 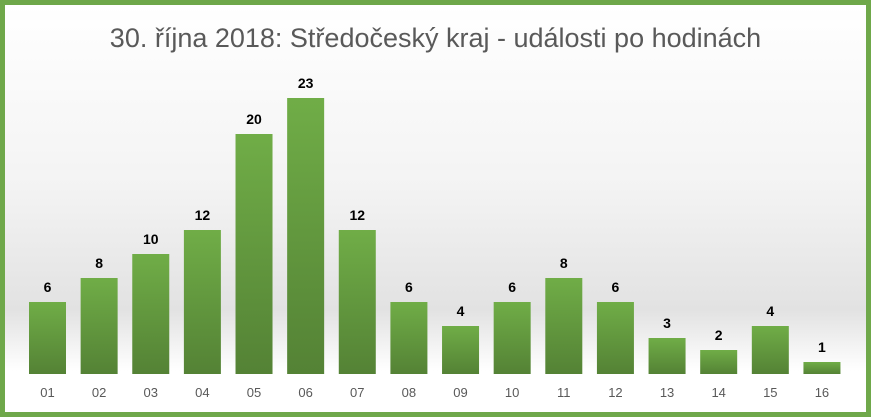 What do you see at coordinates (667, 323) in the screenshot?
I see `data-label: 3` at bounding box center [667, 323].